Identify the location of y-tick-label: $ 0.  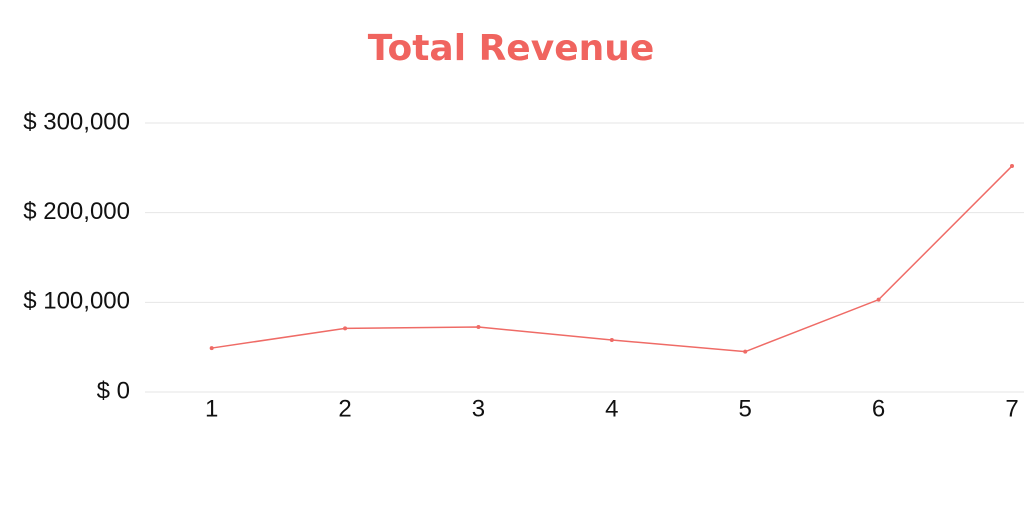
(113, 390).